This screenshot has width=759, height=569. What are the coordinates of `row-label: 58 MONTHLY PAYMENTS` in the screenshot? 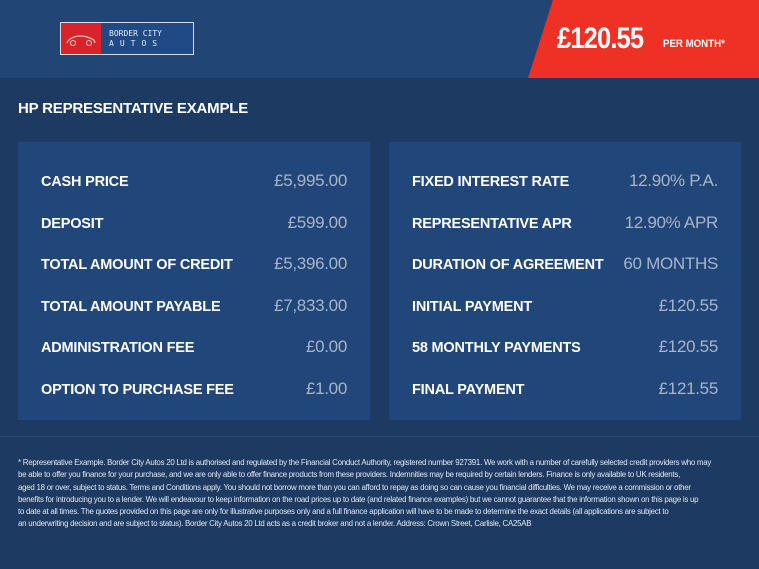 It's located at (496, 348).